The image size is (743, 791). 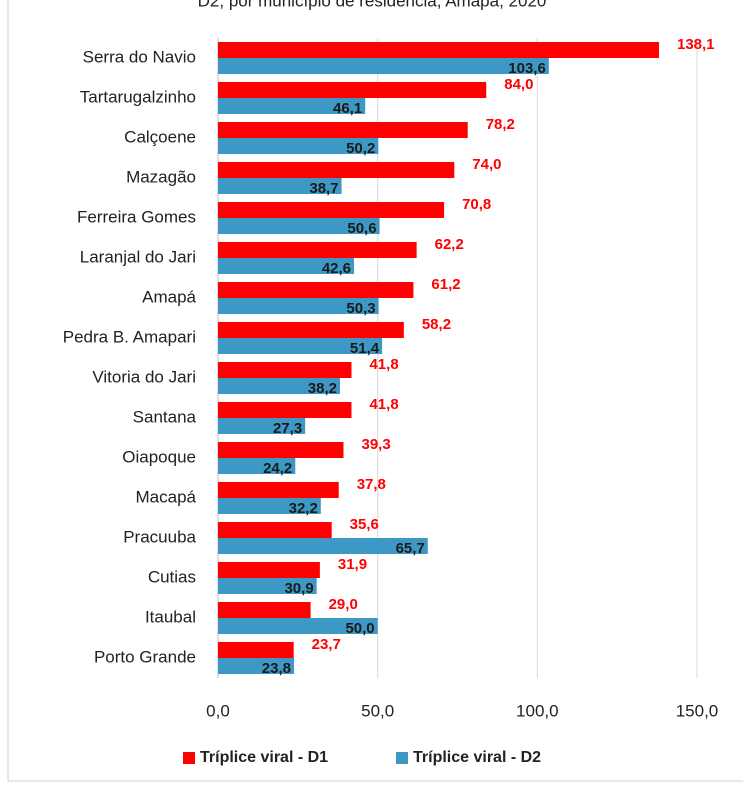 What do you see at coordinates (264, 757) in the screenshot?
I see `legend-label: Tríplice viral - D1` at bounding box center [264, 757].